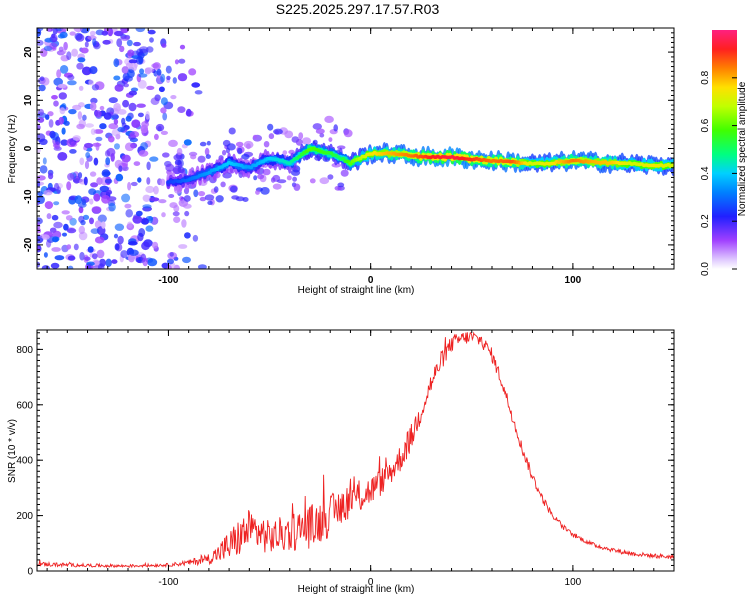 This screenshot has width=750, height=600. What do you see at coordinates (371, 582) in the screenshot?
I see `bottom-x-tick-label: 0` at bounding box center [371, 582].